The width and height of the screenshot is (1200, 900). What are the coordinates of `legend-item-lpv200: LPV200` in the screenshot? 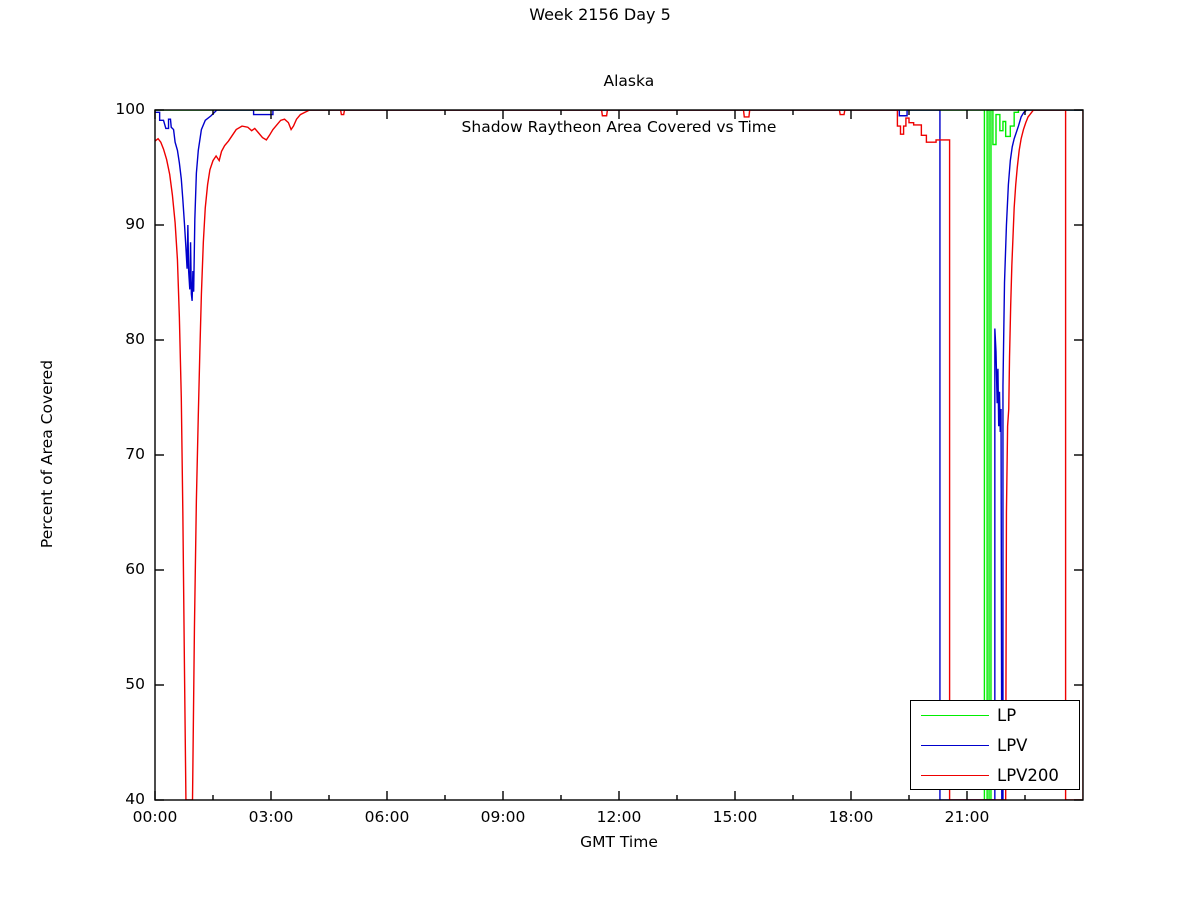 It's located at (996, 776).